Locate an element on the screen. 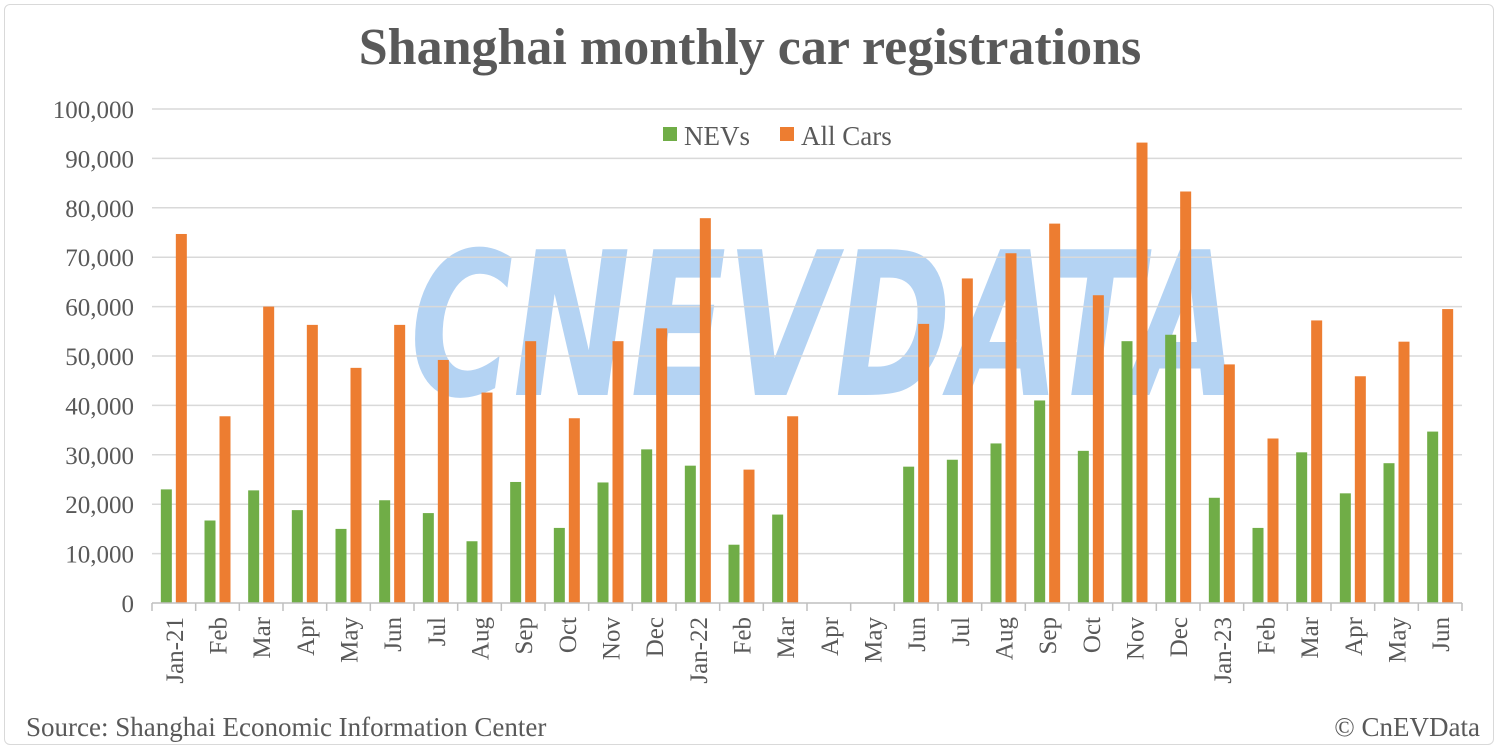 The image size is (1500, 751). y-tick-label: 10,000 is located at coordinates (99, 555).